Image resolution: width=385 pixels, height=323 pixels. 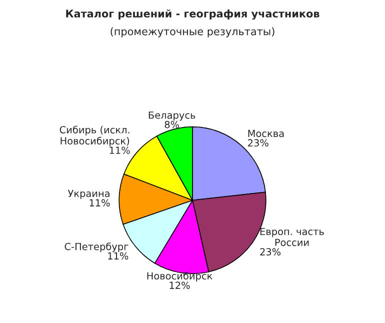 What do you see at coordinates (192, 32) in the screenshot?
I see `chart-subtitle: (промежуточные результаты)` at bounding box center [192, 32].